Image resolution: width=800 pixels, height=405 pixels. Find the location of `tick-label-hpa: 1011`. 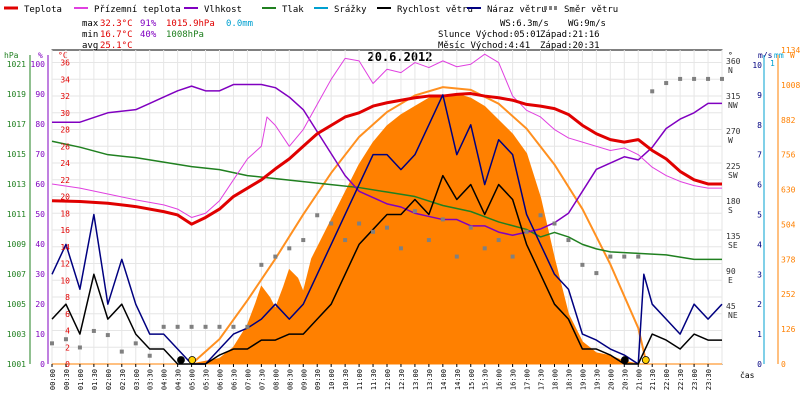

tick-label-hpa: 1011 is located at coordinates (16, 214).